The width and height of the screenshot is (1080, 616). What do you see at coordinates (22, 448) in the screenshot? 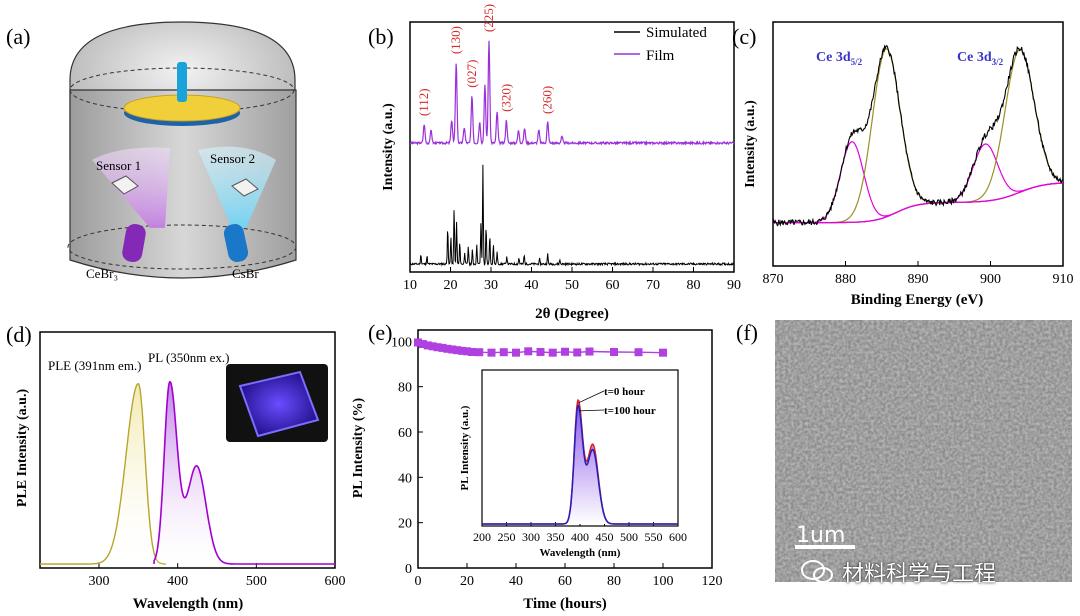
I see `panel-d-ylabel: PLE Intensity (a.u.)` at bounding box center [22, 448].